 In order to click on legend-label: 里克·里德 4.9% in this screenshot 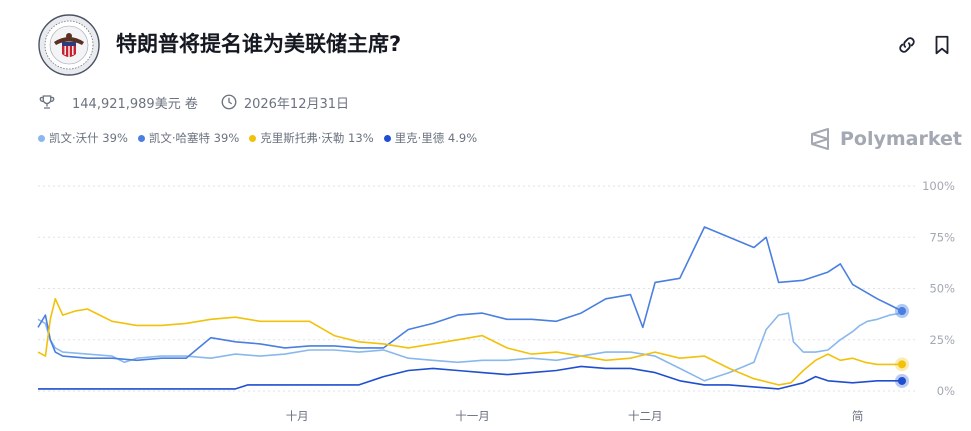, I will do `click(436, 138)`.